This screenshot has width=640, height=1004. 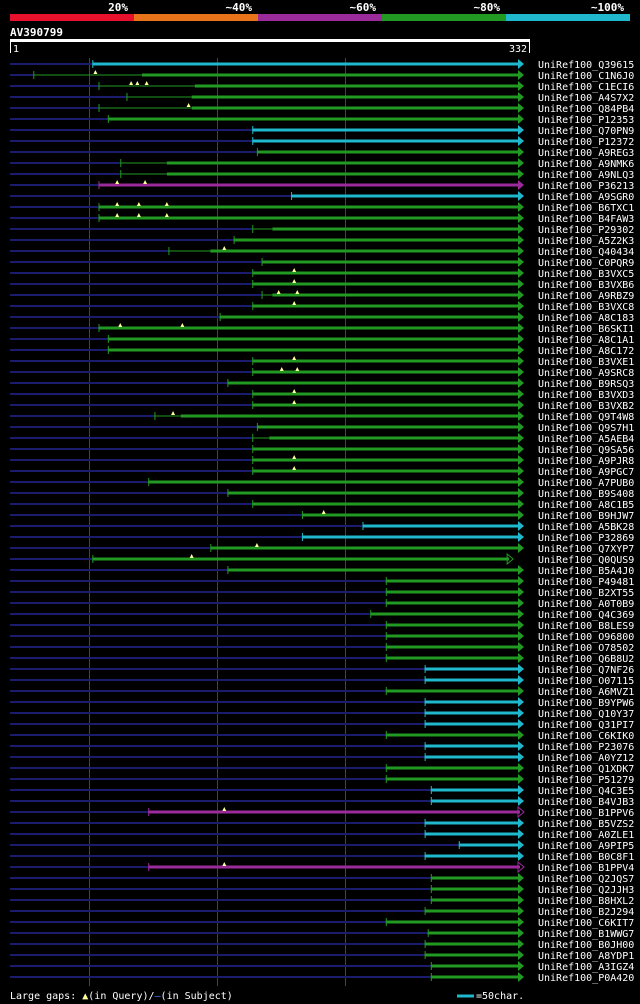 What do you see at coordinates (322, 901) in the screenshot?
I see `hit-row: UniRef100_B8HXL2` at bounding box center [322, 901].